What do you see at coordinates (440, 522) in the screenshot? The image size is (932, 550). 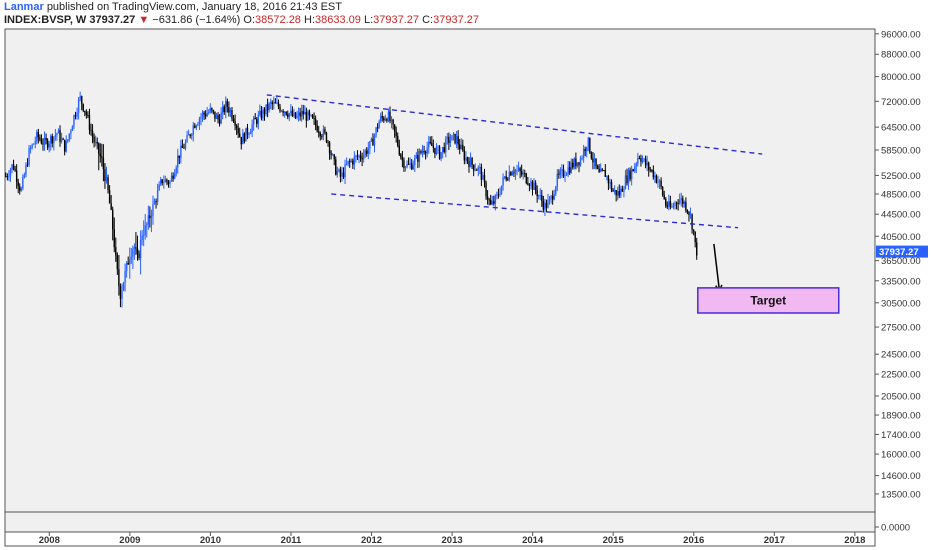 I see `volume-pane` at bounding box center [440, 522].